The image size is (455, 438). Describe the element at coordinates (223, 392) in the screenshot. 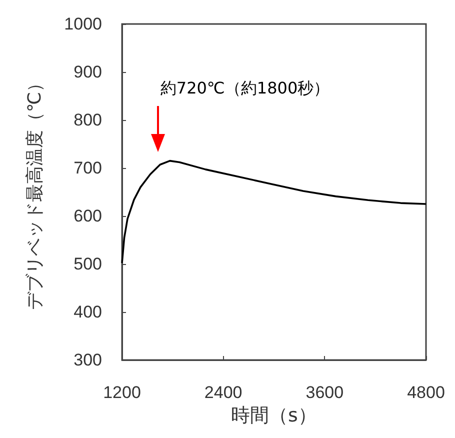

I see `x-tick-label: 2400` at that location.